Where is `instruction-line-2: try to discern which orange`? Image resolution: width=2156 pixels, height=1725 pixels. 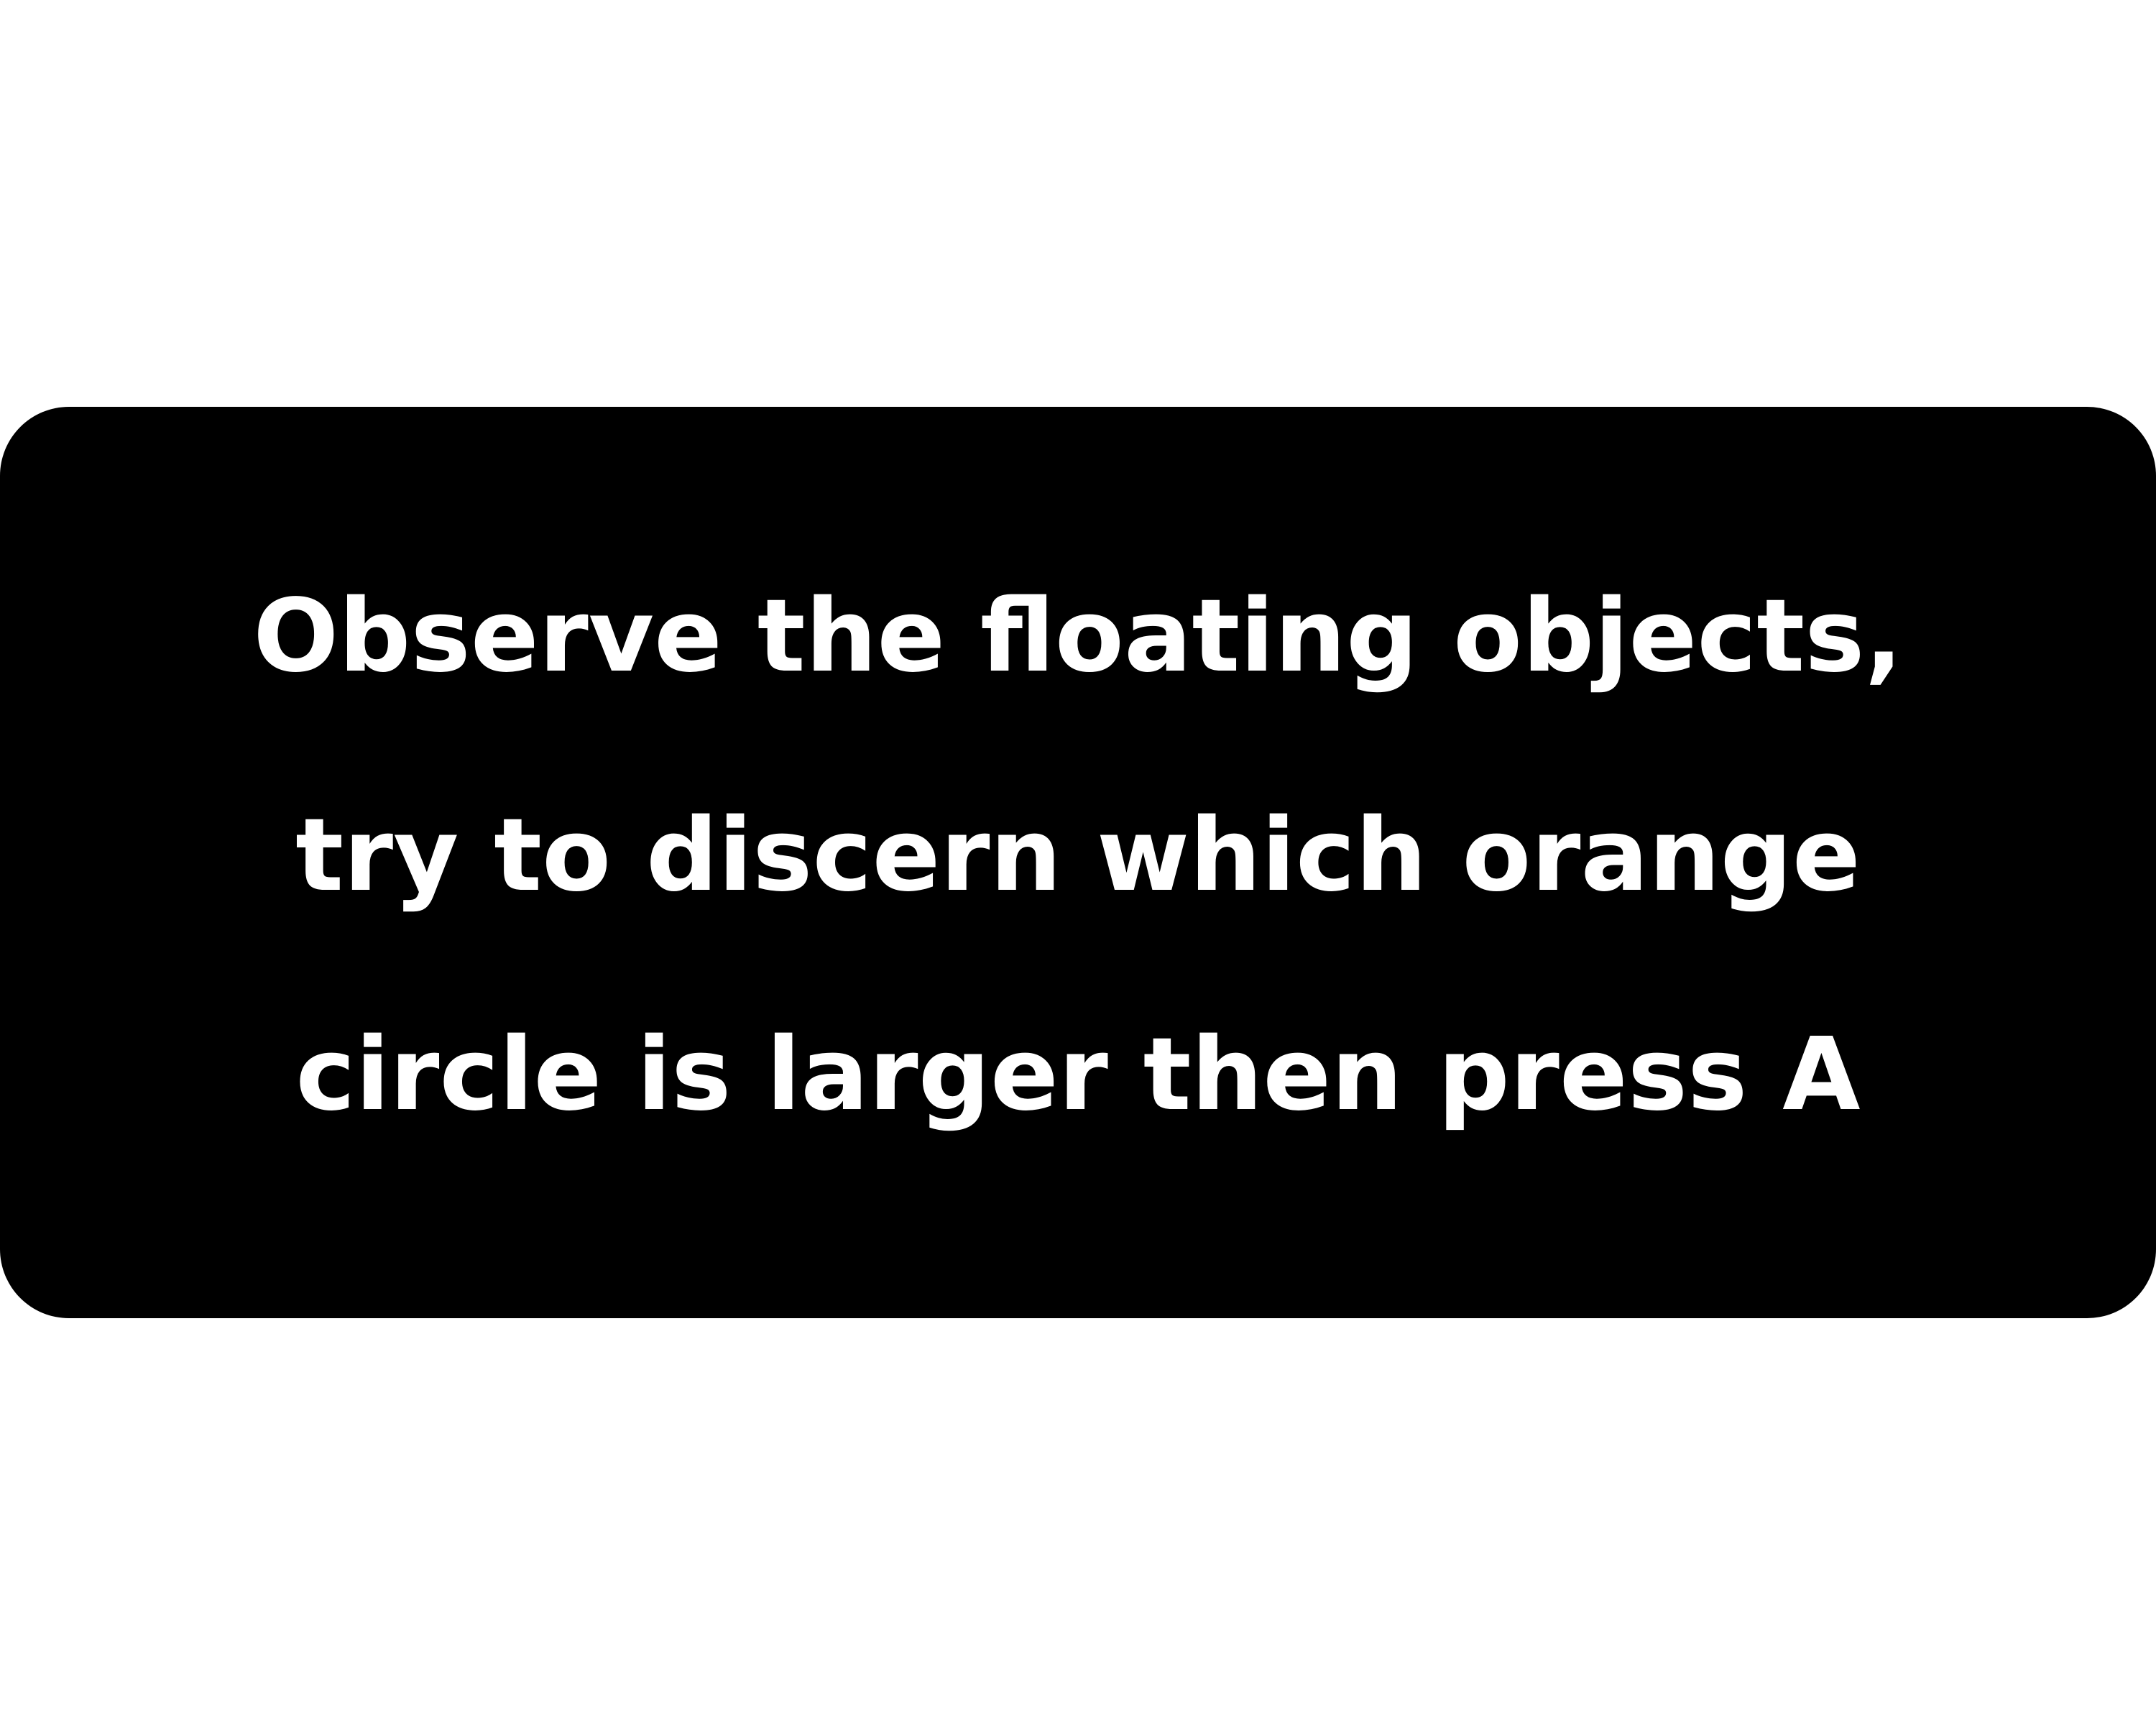 instruction-line-2: try to discern which orange is located at coordinates (1078, 855).